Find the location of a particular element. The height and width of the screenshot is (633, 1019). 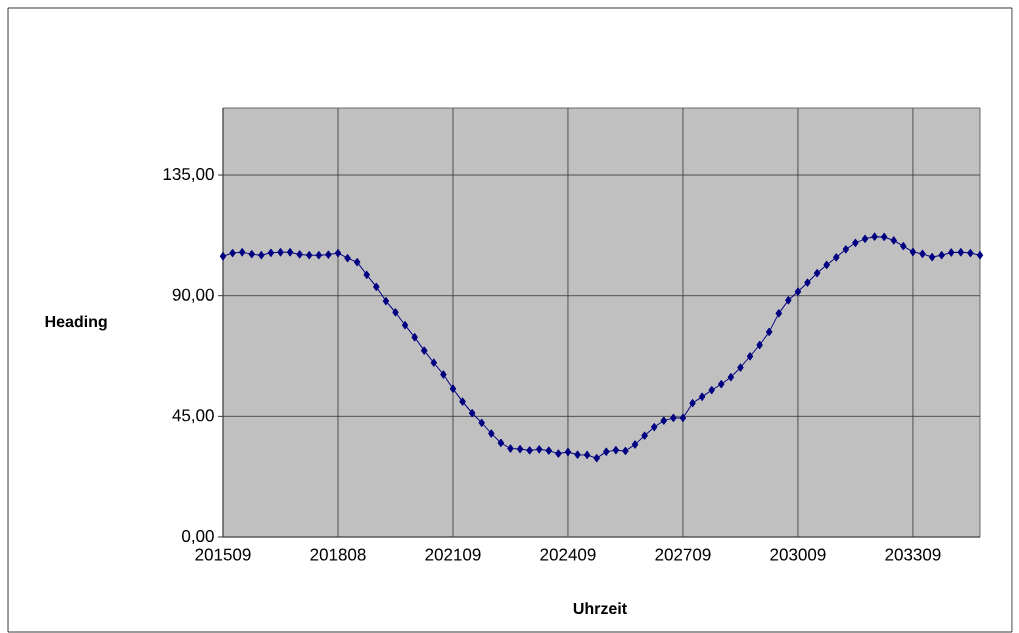

y-tick-label: 135,00 is located at coordinates (188, 175).